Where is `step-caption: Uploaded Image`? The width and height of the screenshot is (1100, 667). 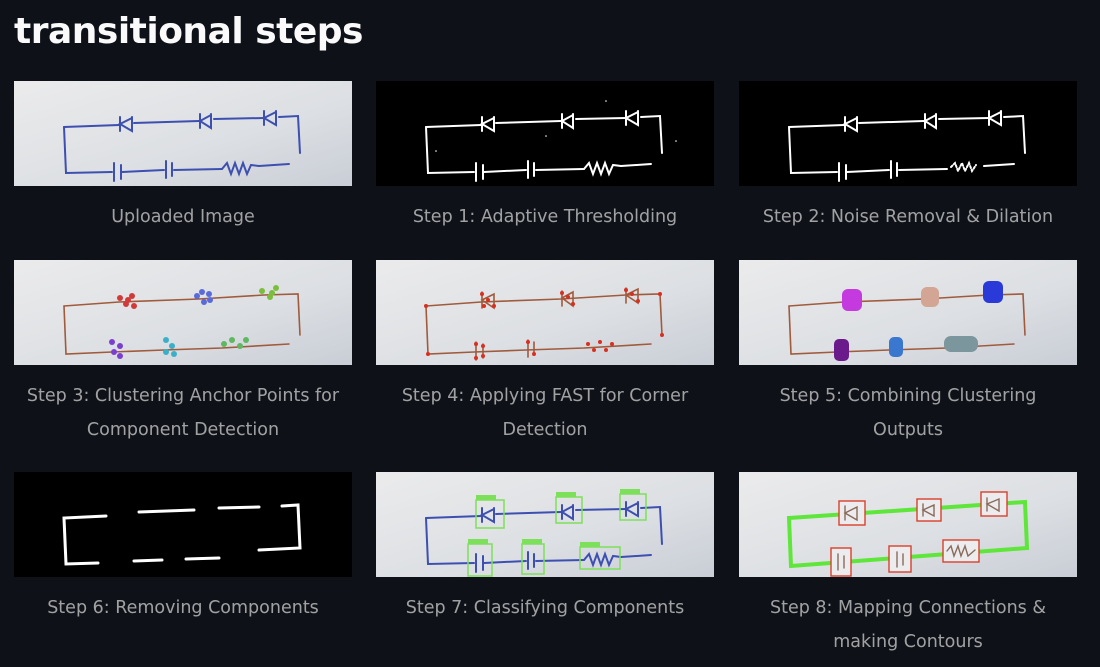
step-caption: Uploaded Image is located at coordinates (183, 217).